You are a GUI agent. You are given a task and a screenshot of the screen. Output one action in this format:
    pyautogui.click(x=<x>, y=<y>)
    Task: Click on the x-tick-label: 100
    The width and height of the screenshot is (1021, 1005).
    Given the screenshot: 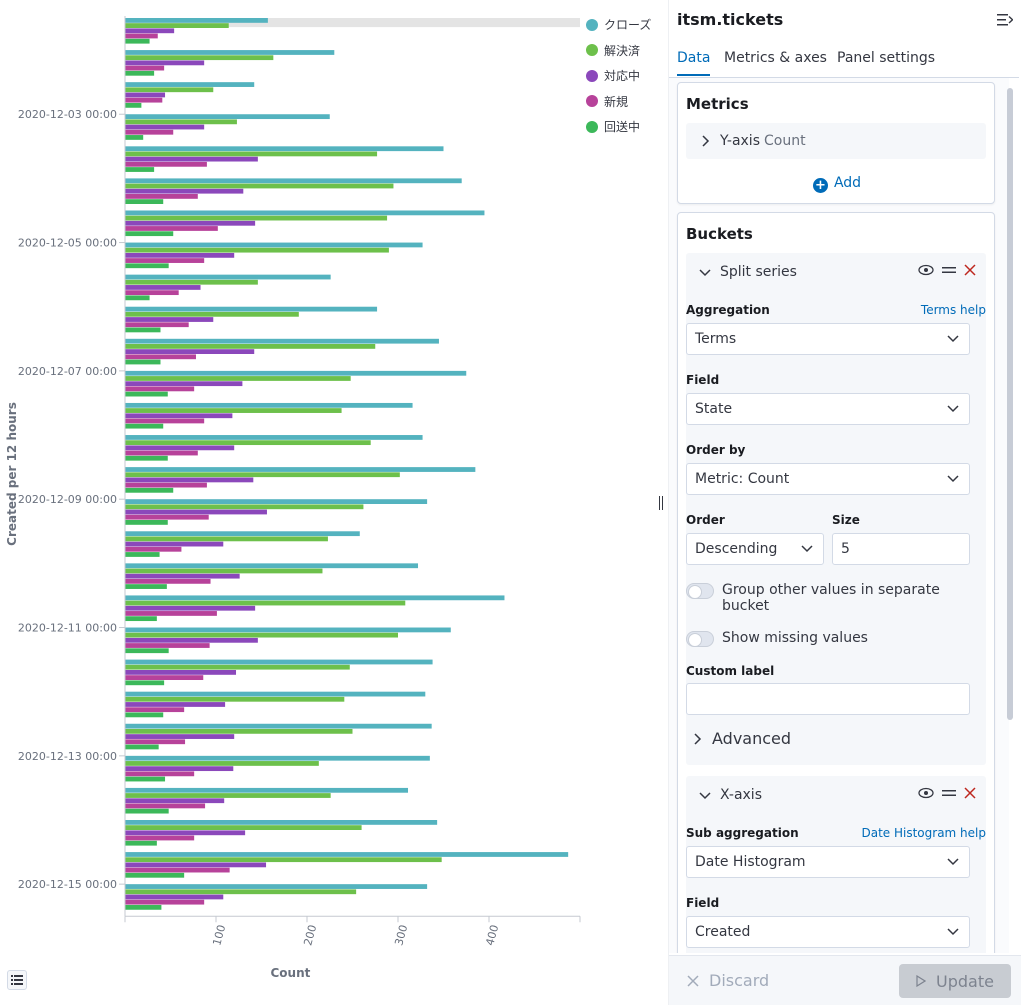 What is the action you would take?
    pyautogui.click(x=219, y=935)
    